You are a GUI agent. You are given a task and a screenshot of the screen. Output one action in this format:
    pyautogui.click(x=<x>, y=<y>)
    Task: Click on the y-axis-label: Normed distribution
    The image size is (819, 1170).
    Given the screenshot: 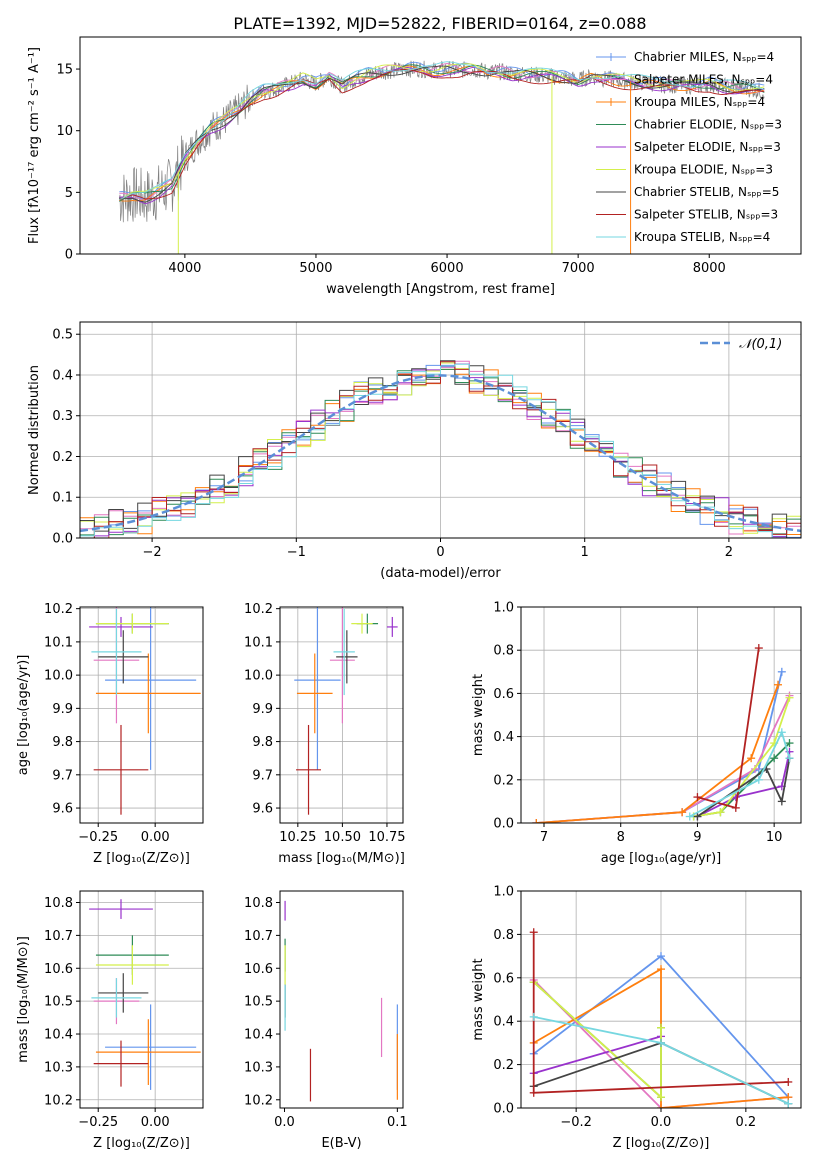 What is the action you would take?
    pyautogui.click(x=34, y=430)
    